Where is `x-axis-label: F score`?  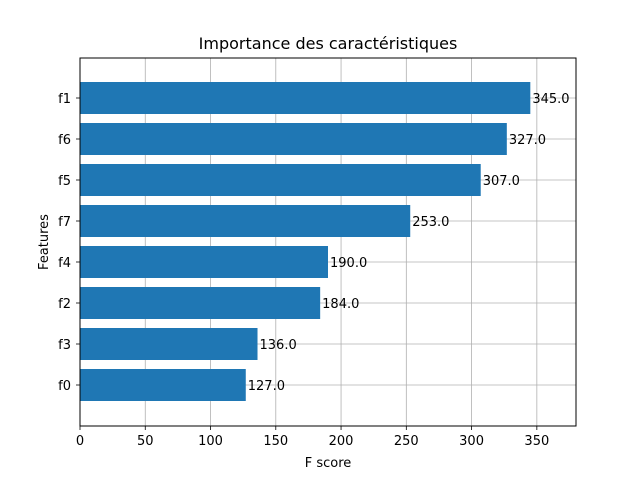 x-axis-label: F score is located at coordinates (328, 463).